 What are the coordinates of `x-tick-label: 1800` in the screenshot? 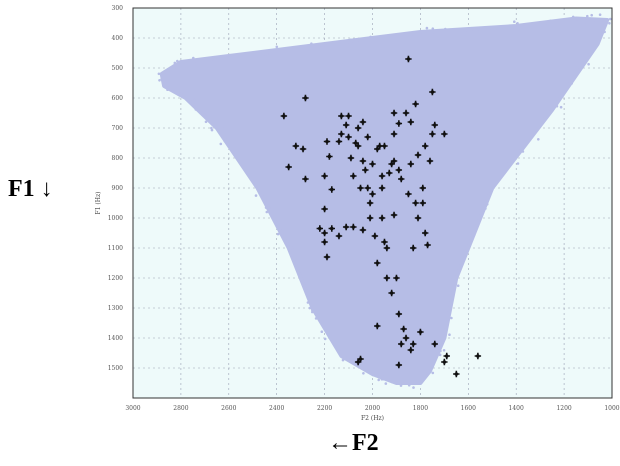 It's located at (420, 408).